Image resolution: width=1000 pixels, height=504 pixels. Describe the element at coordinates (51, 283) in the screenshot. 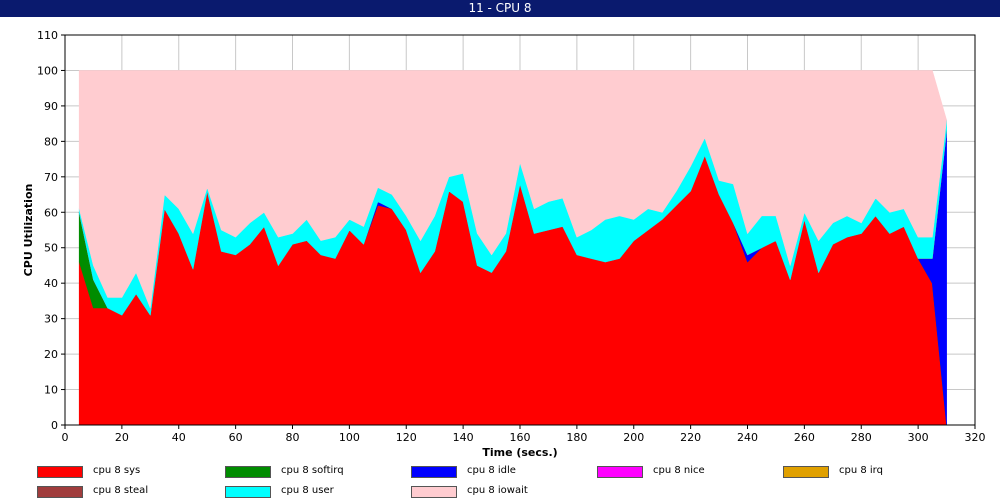

I see `y-tick-label: 40` at that location.